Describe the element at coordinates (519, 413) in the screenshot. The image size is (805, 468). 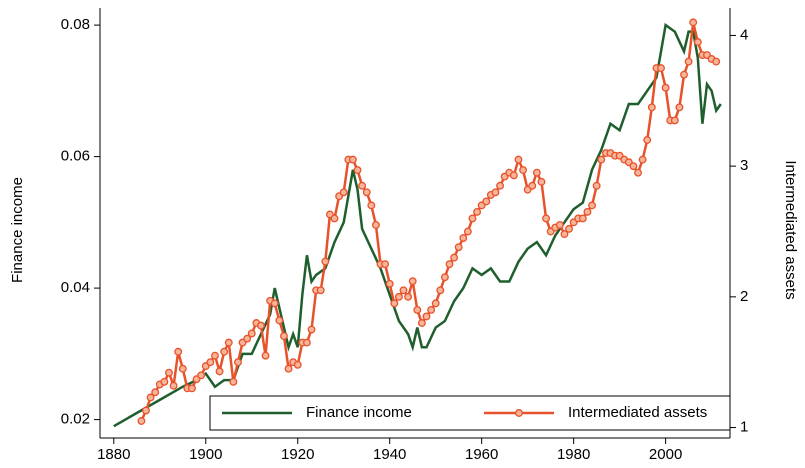
I see `legend-marker` at that location.